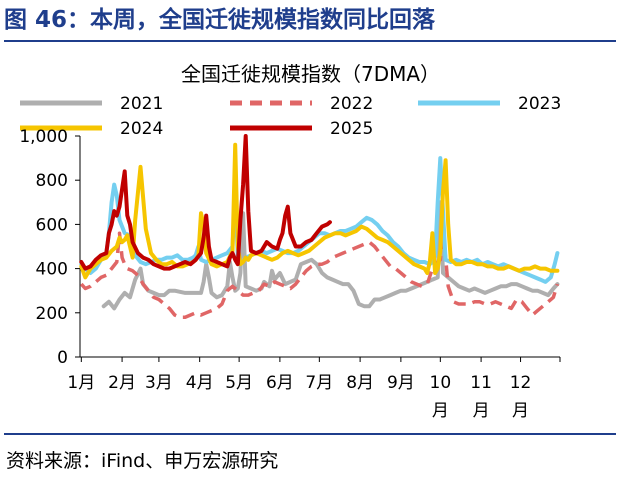 The height and width of the screenshot is (489, 621). I want to click on x-tick-label: 10, so click(441, 383).